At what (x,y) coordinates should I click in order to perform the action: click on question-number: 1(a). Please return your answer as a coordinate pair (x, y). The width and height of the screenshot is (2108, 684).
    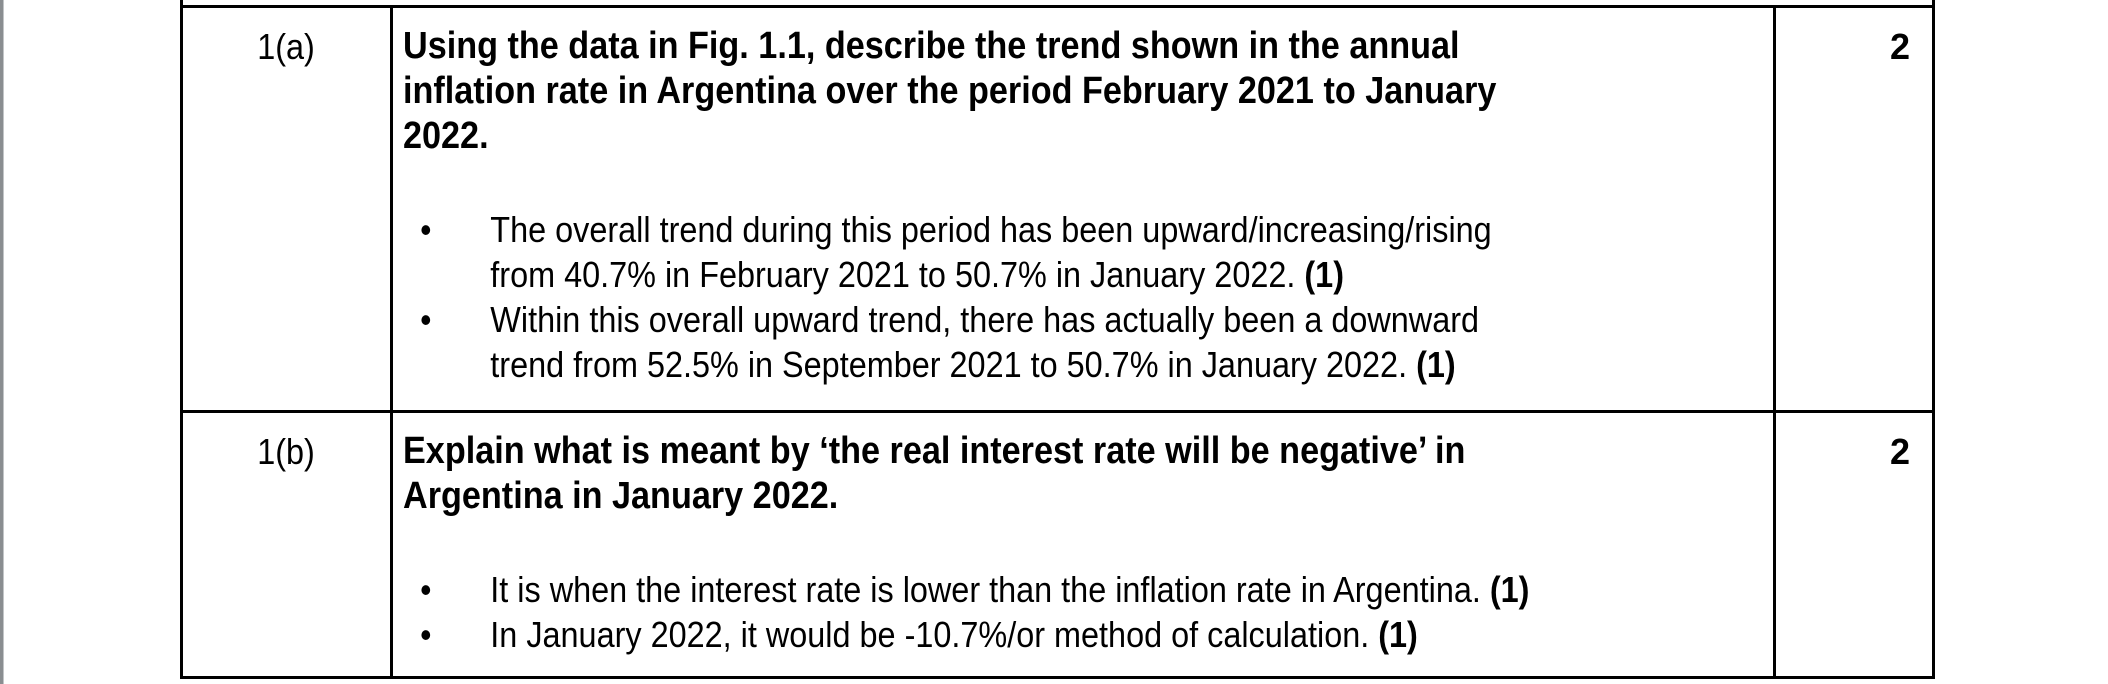
    Looking at the image, I should click on (286, 46).